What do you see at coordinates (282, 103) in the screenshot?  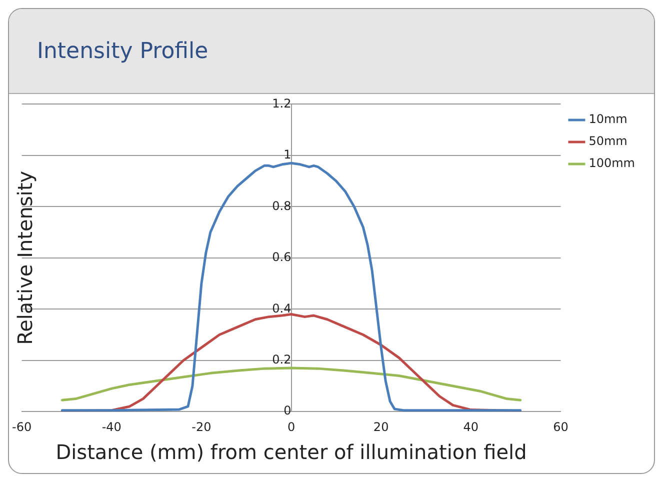 I see `y-tick-label: 1.2` at bounding box center [282, 103].